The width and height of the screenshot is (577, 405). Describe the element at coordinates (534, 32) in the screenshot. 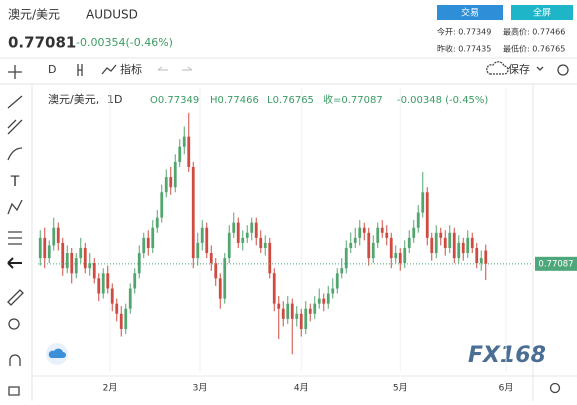

I see `stat: 最高价: 0.77466` at that location.